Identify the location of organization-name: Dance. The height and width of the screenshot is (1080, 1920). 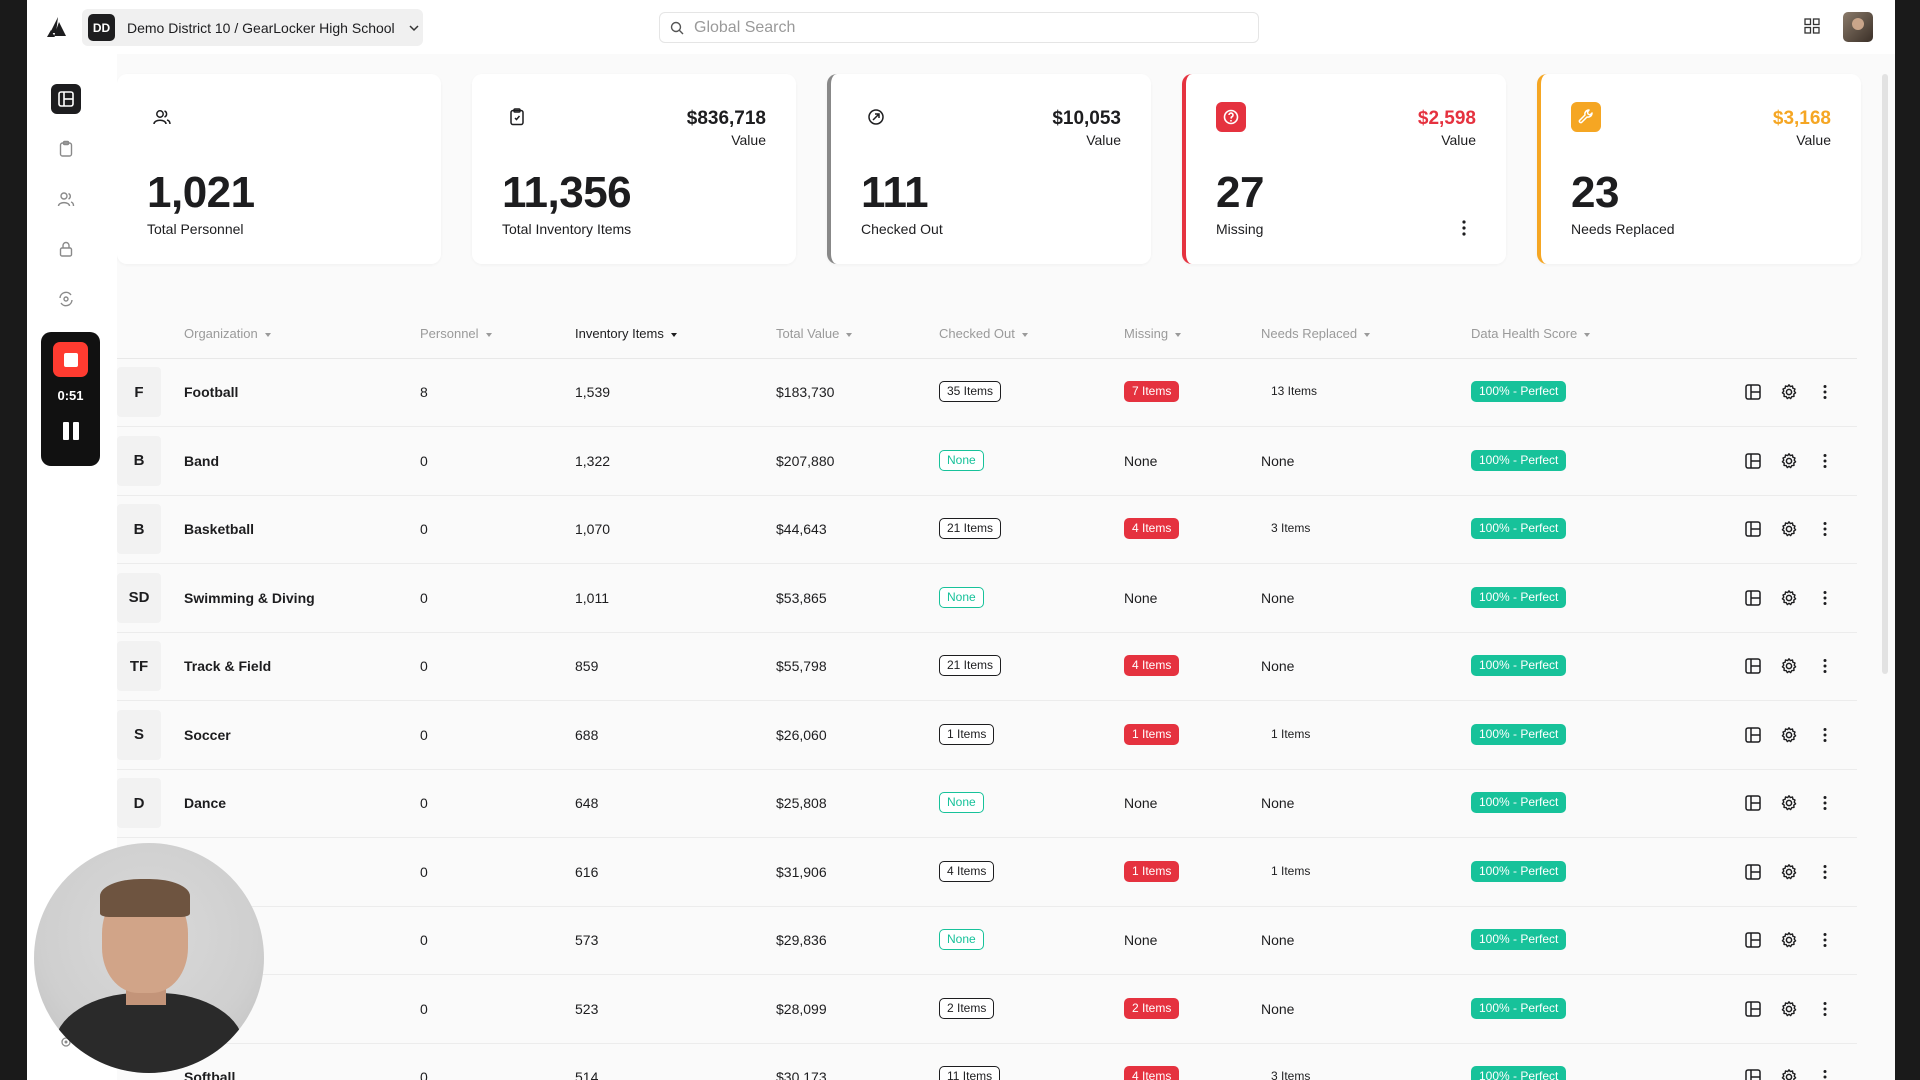
(205, 803).